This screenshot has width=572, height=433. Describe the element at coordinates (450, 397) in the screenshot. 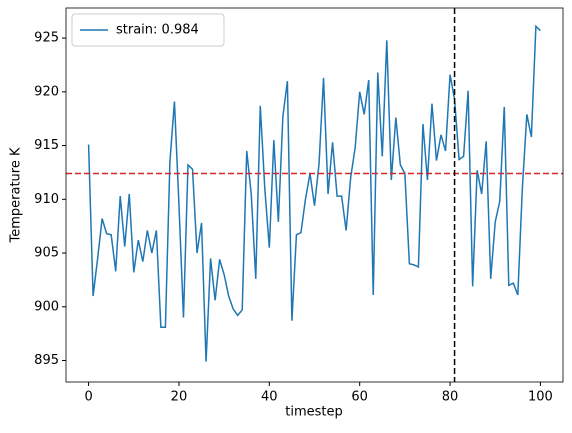

I see `x-tick-label: 80` at that location.